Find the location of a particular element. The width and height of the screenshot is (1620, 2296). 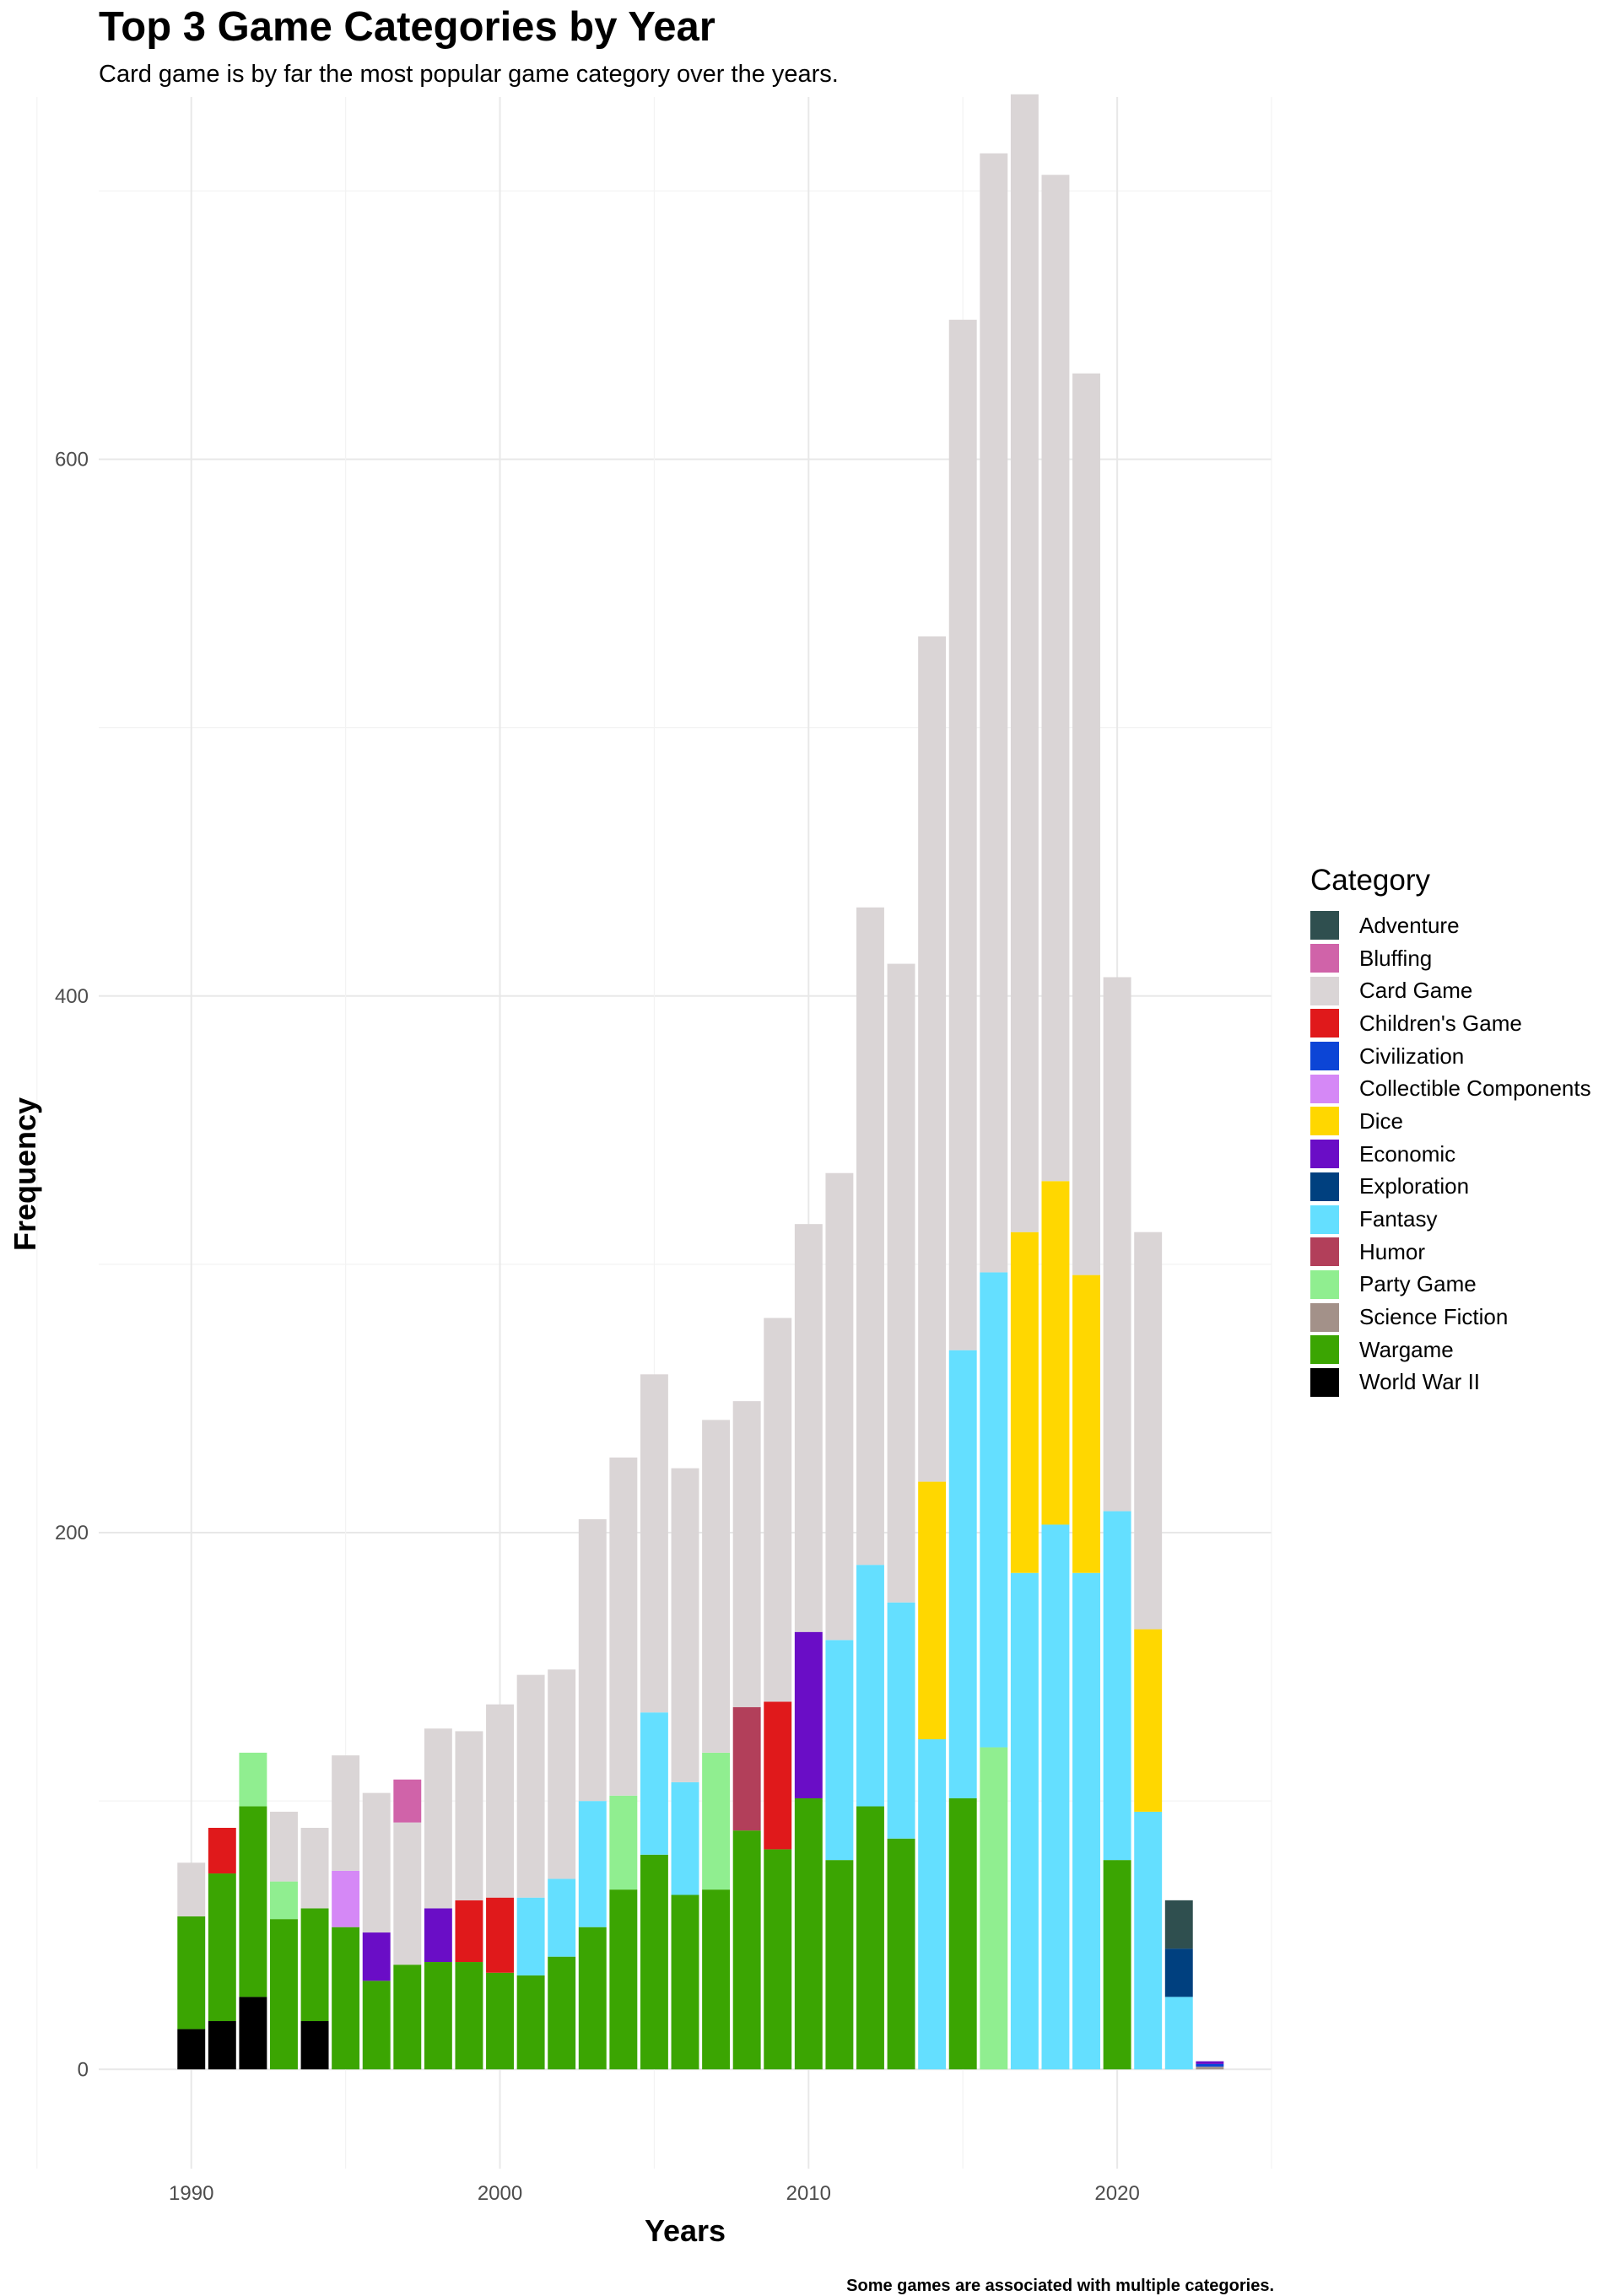

y-tick-label: 400 is located at coordinates (72, 996).